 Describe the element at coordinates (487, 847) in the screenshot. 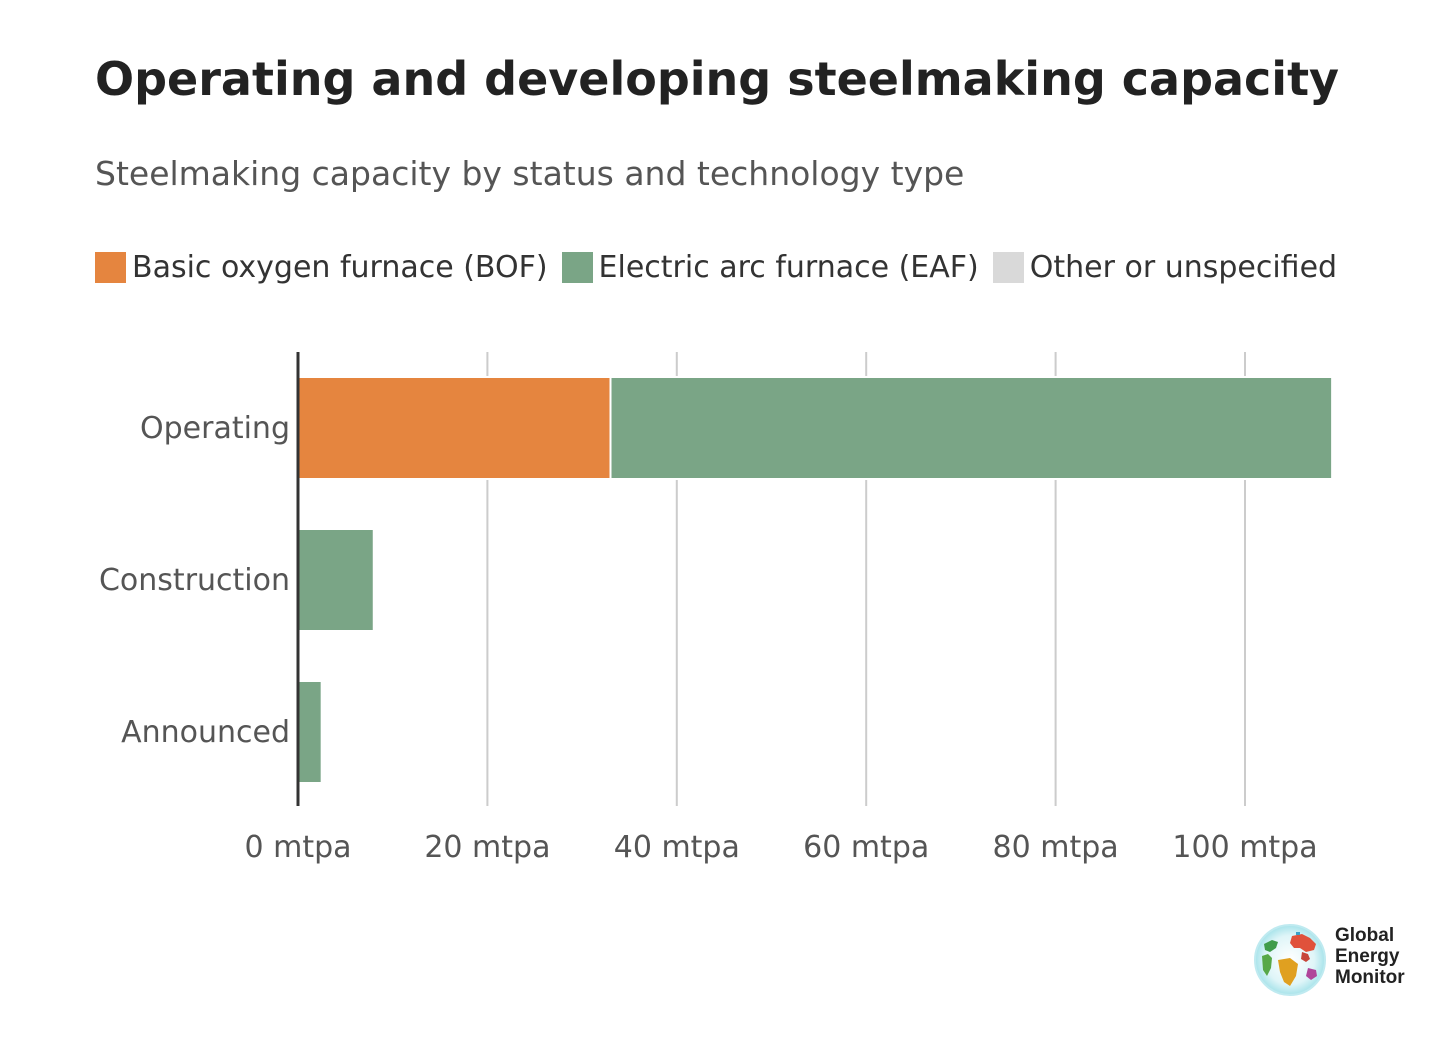

I see `x-tick-label: 20 mtpa` at that location.